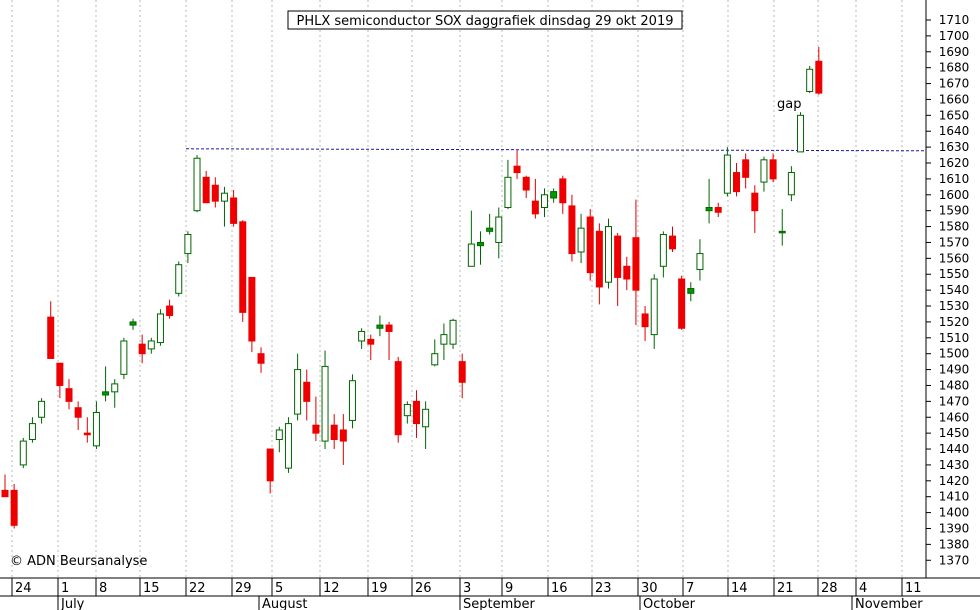 Image resolution: width=980 pixels, height=610 pixels. I want to click on y-tick-label-3: 1400, so click(954, 513).